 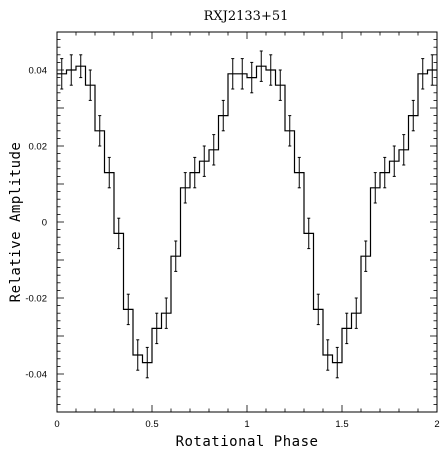 I want to click on y-tick-label: -0.04, so click(x=36, y=375).